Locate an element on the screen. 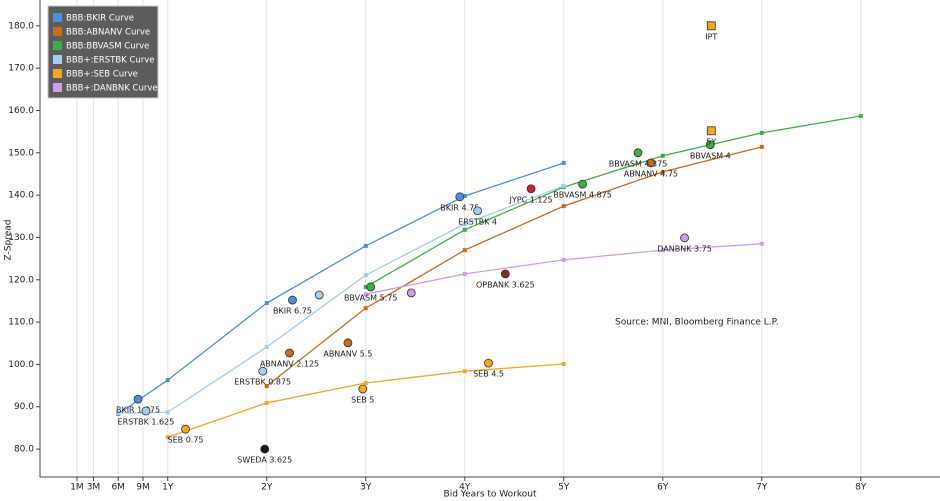 The width and height of the screenshot is (940, 501). bond-label: ABNANV 5.5 is located at coordinates (347, 353).